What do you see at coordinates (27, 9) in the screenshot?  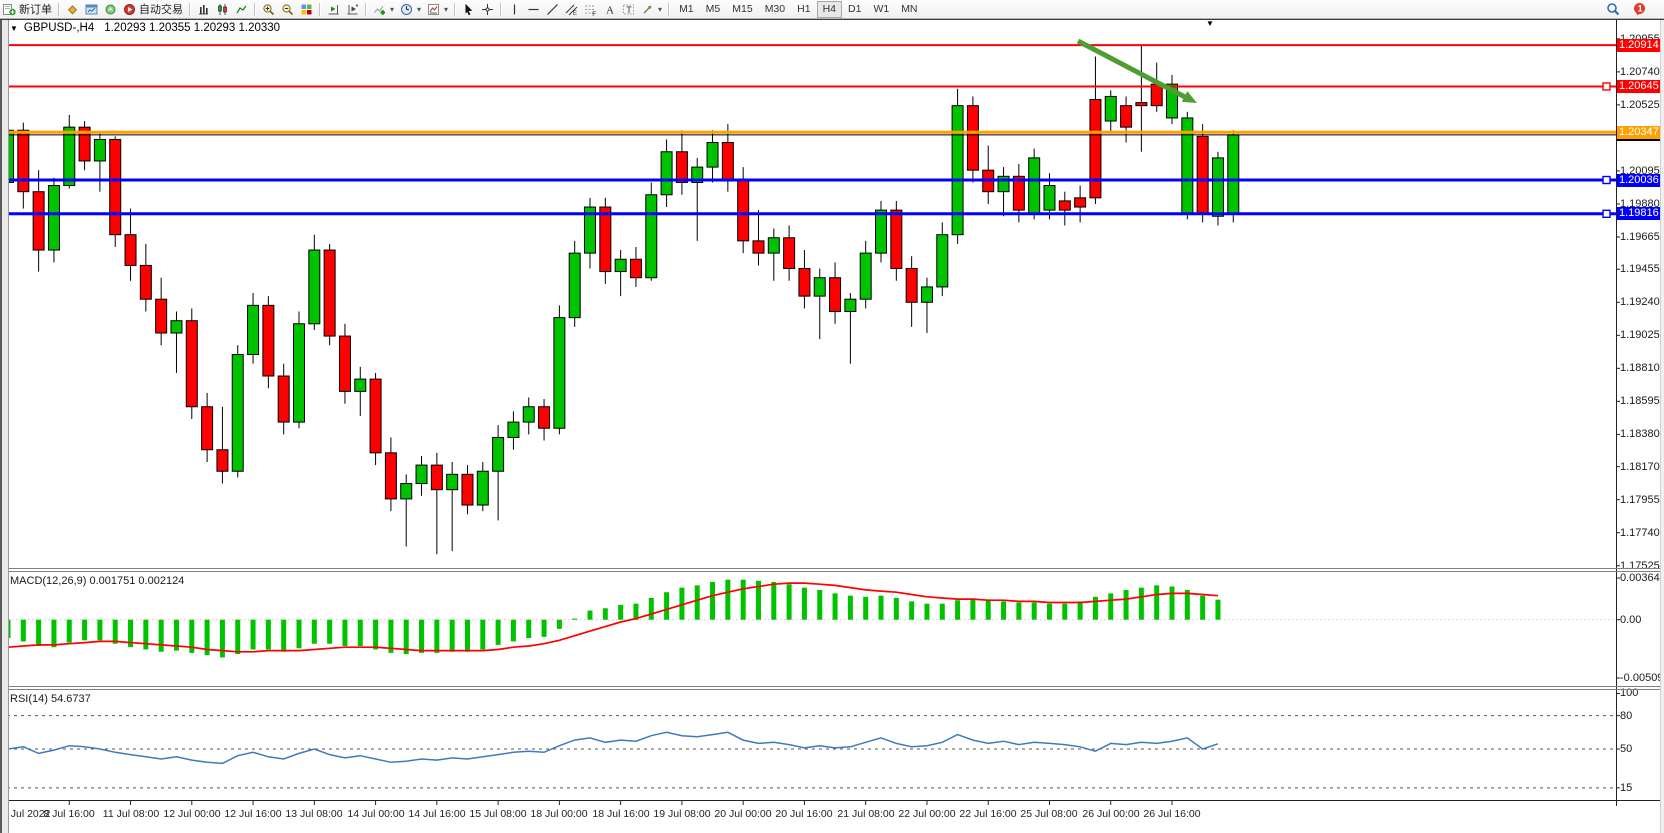 I see `new-order-button: 新订单` at bounding box center [27, 9].